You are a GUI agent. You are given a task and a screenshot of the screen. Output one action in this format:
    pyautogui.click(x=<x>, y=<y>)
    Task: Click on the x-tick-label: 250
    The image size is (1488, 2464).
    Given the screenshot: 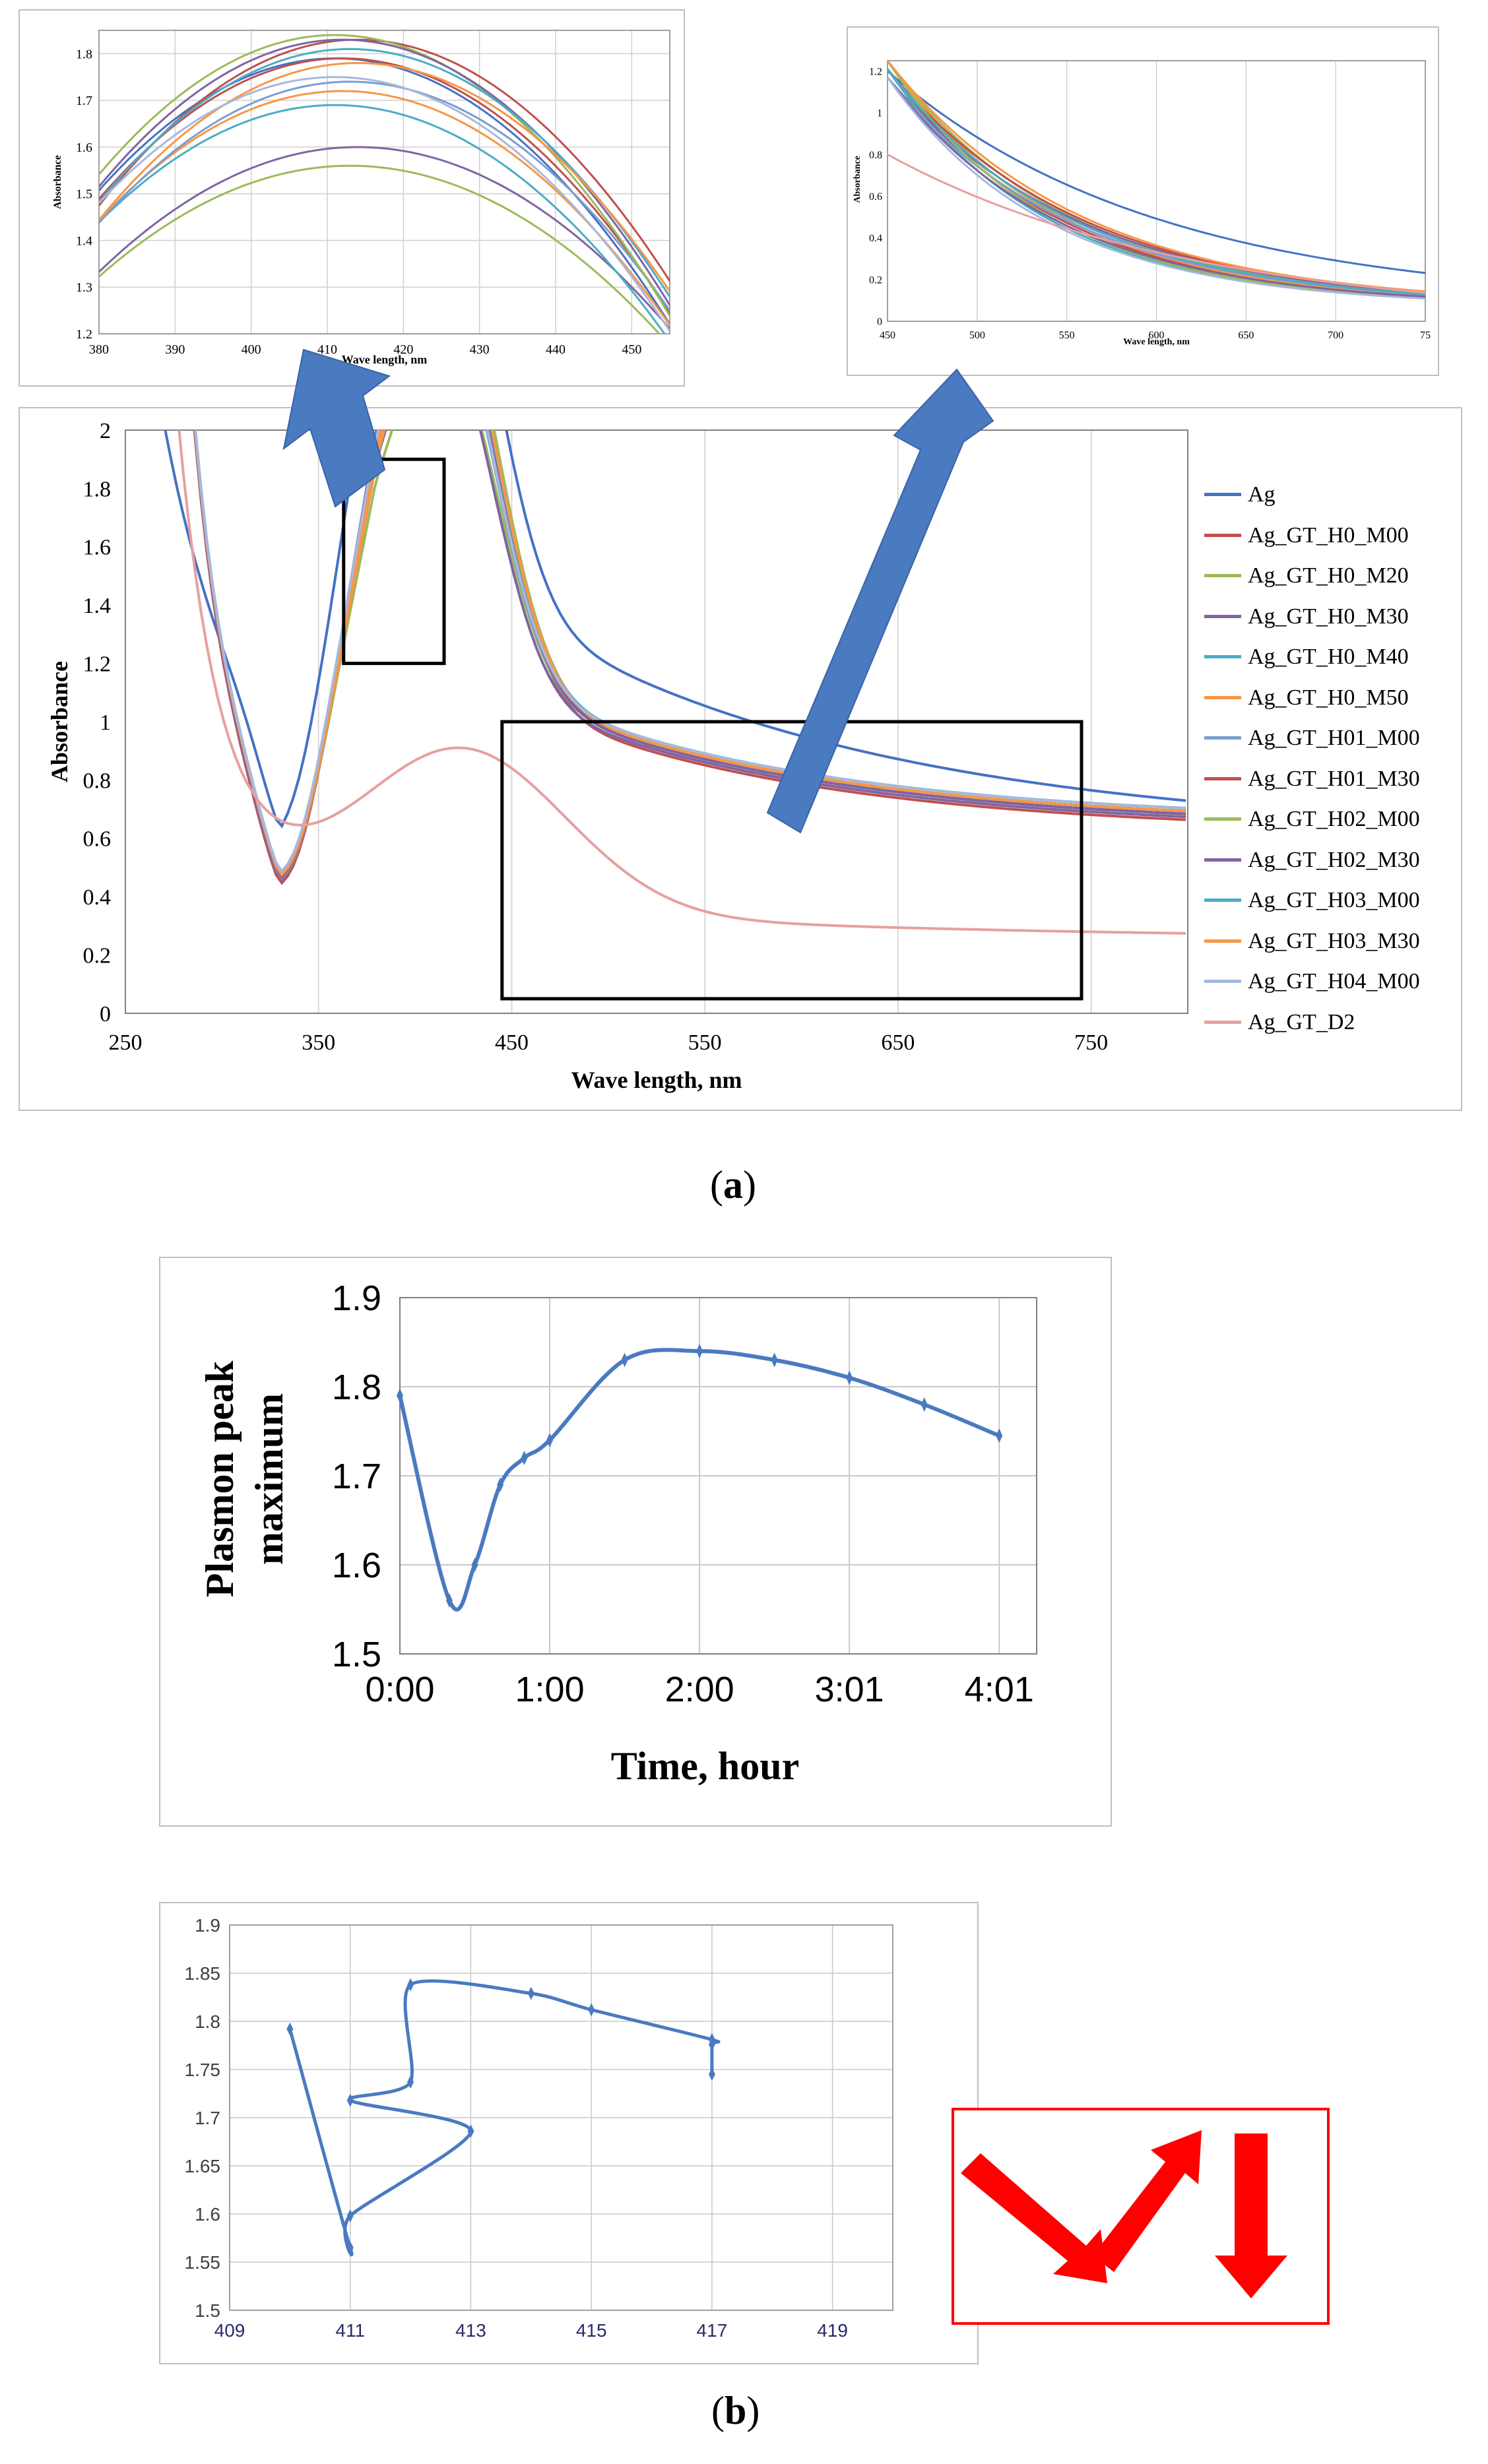 What is the action you would take?
    pyautogui.click(x=126, y=1042)
    